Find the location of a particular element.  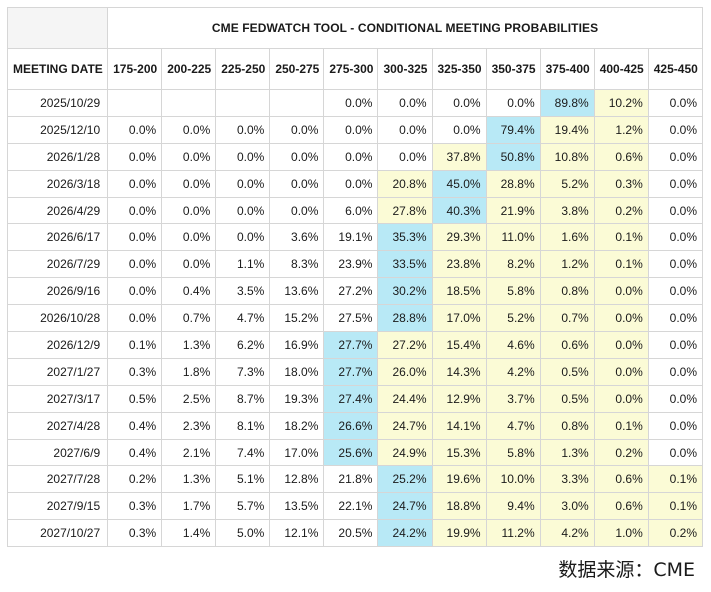

probability-cell: 28.8% is located at coordinates (405, 318).